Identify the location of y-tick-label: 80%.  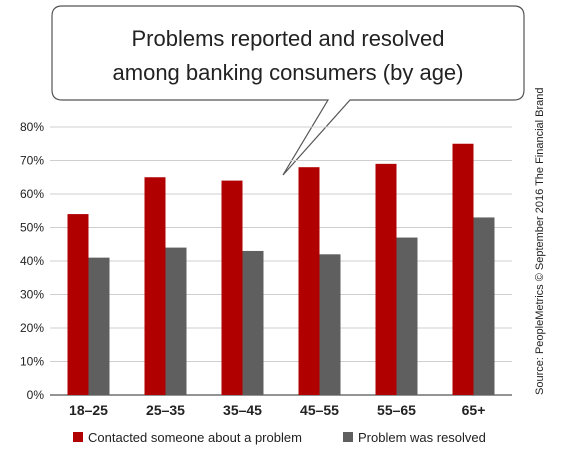
(32, 127).